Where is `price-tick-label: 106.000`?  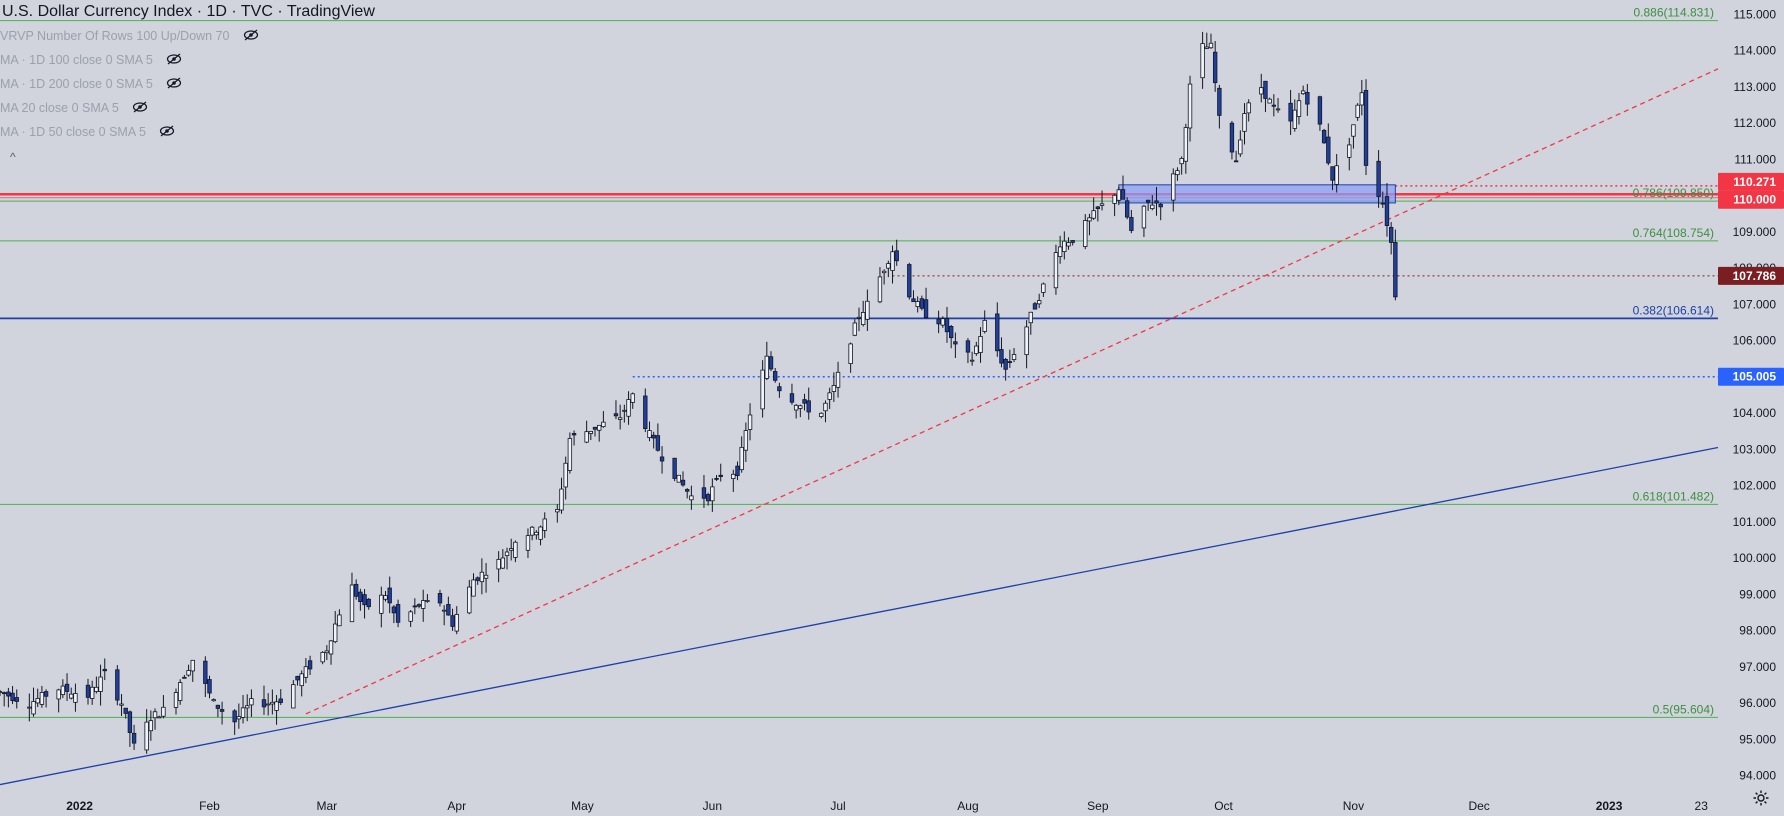
price-tick-label: 106.000 is located at coordinates (1755, 341).